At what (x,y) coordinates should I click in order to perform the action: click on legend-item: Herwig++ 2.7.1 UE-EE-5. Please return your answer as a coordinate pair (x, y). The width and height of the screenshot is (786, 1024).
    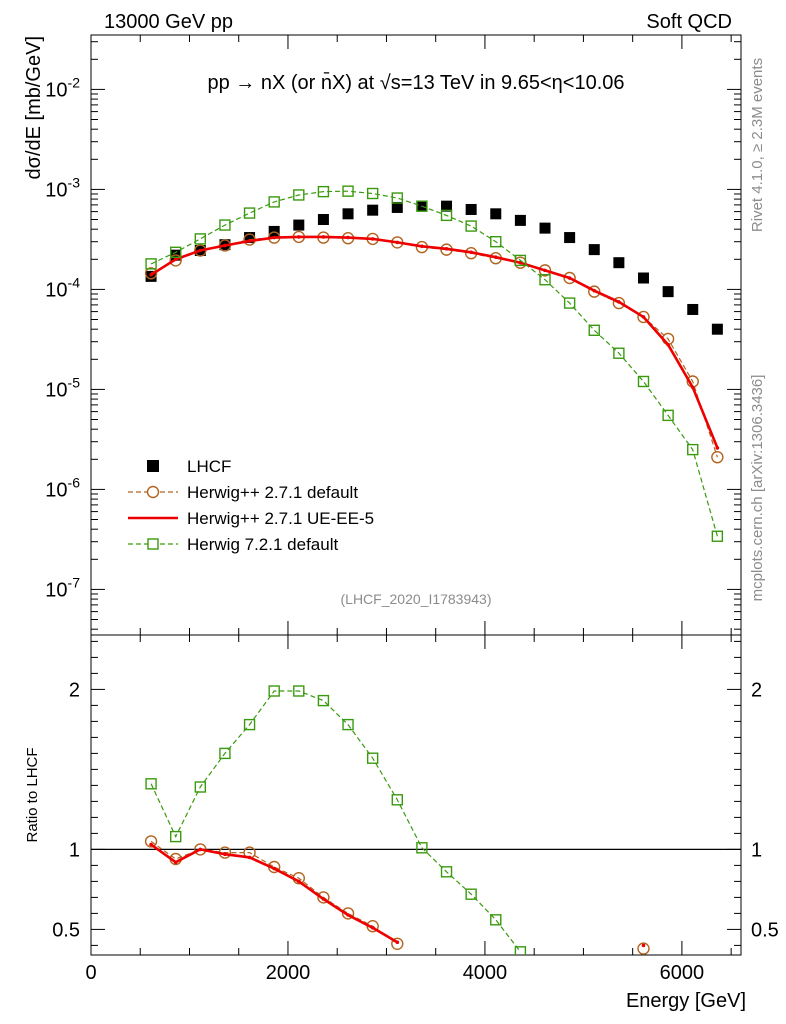
    Looking at the image, I should click on (251, 518).